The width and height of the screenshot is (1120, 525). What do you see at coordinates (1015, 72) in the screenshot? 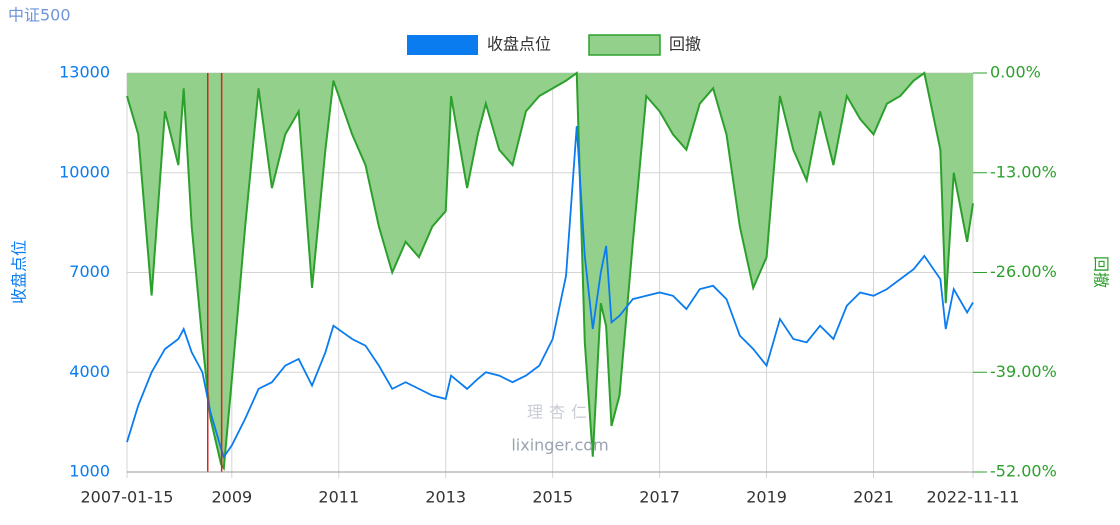
I see `y2-tick-label: 0.00%` at bounding box center [1015, 72].